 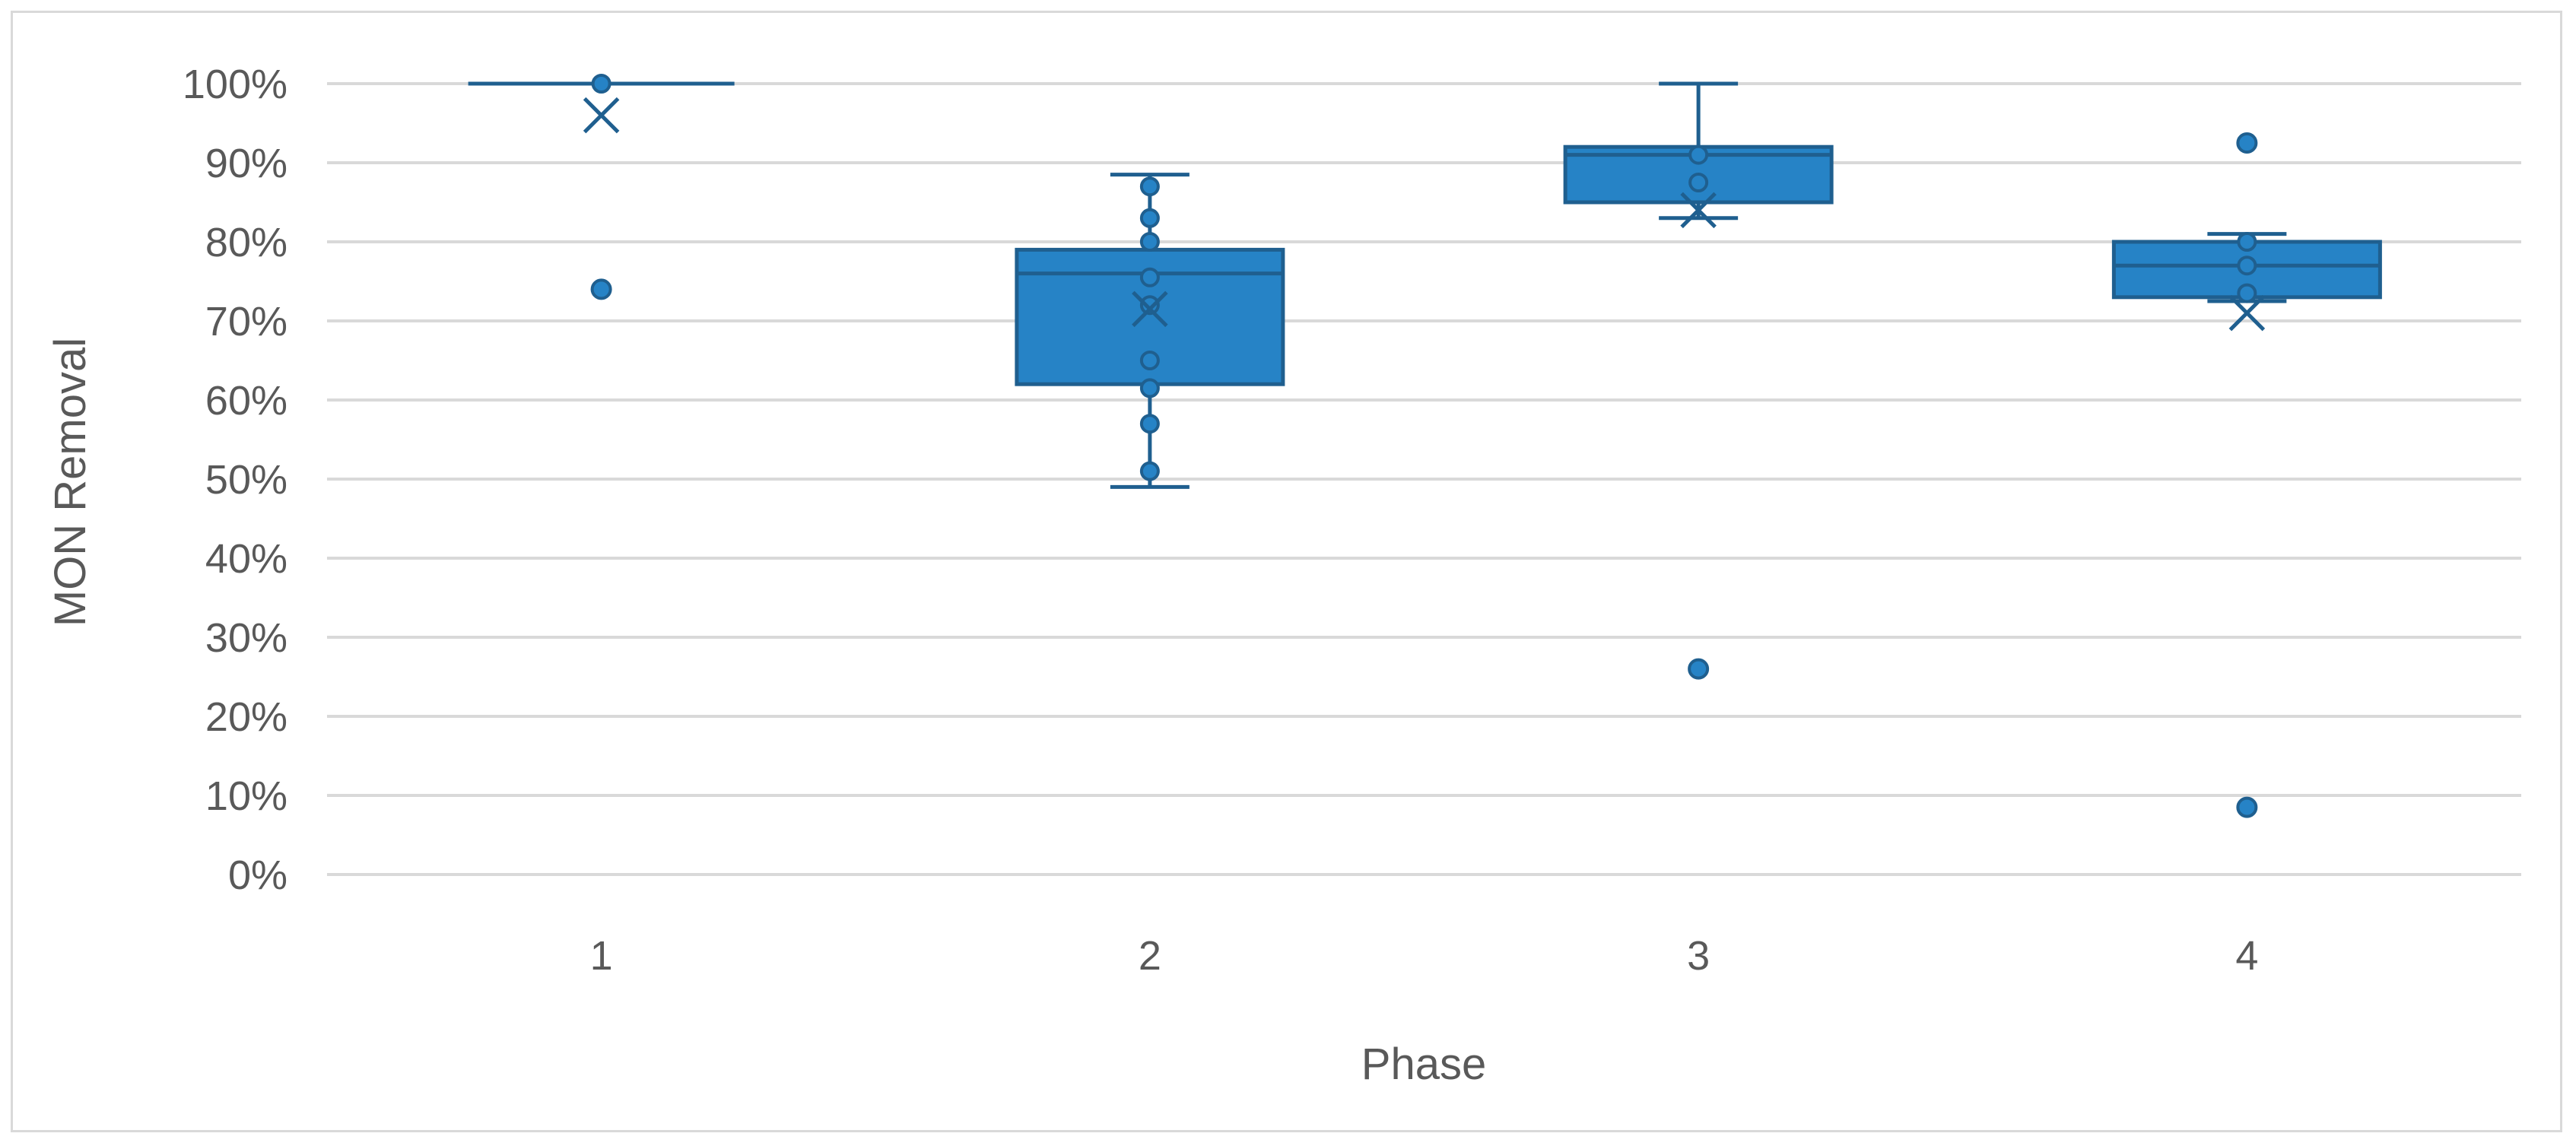 What do you see at coordinates (246, 559) in the screenshot?
I see `y-tick-label: 40%` at bounding box center [246, 559].